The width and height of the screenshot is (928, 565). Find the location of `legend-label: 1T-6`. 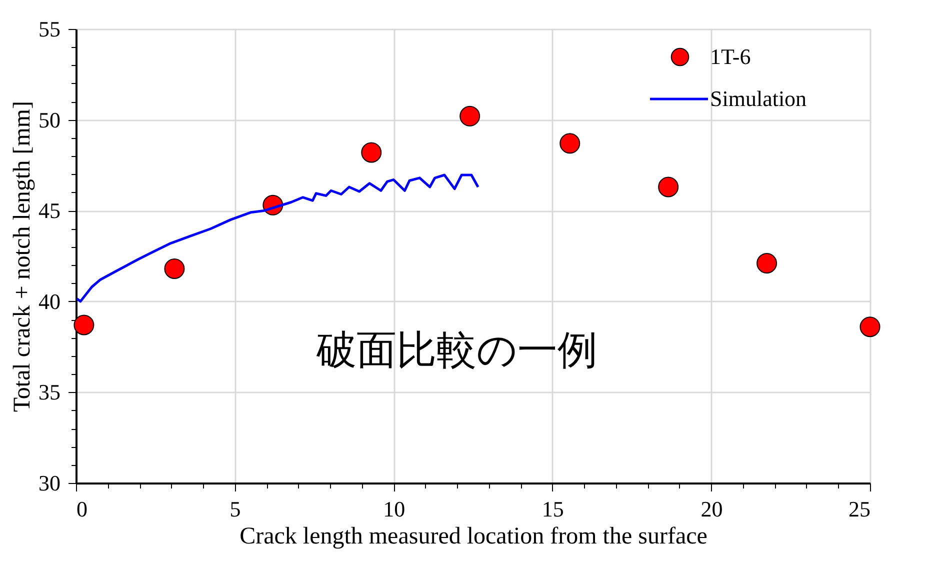

legend-label: 1T-6 is located at coordinates (730, 56).